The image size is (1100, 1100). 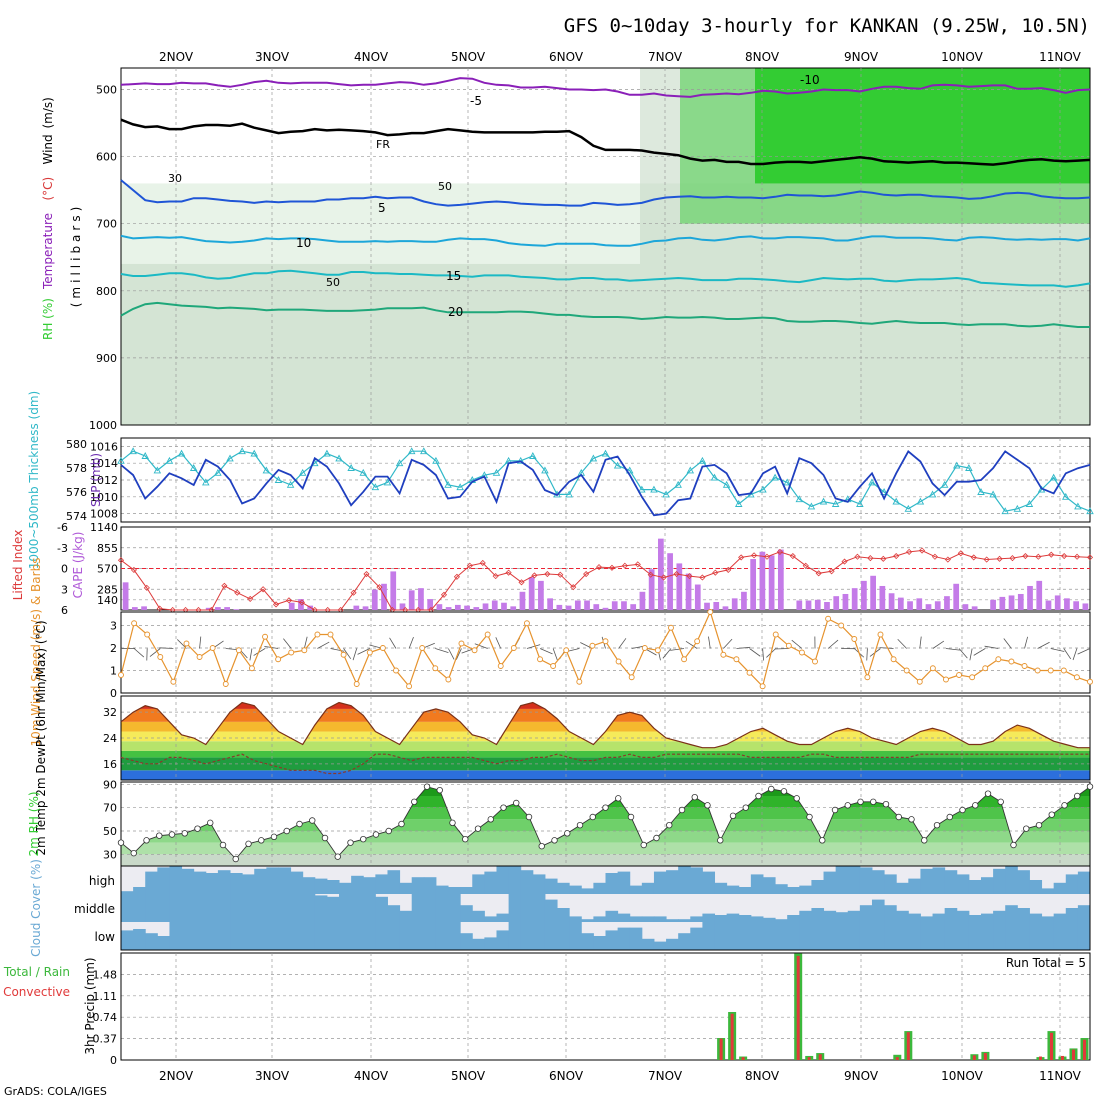 I want to click on date-label-top: 7NOV, so click(x=665, y=57).